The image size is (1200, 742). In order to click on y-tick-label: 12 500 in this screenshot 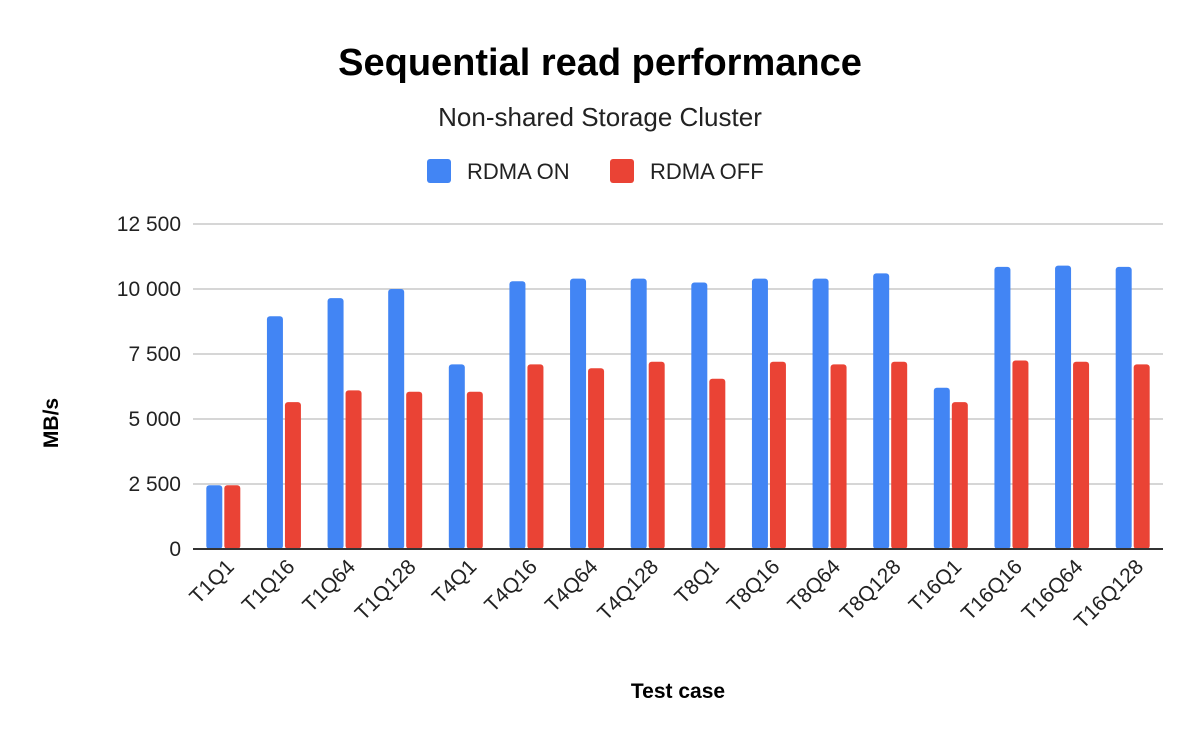, I will do `click(149, 224)`.